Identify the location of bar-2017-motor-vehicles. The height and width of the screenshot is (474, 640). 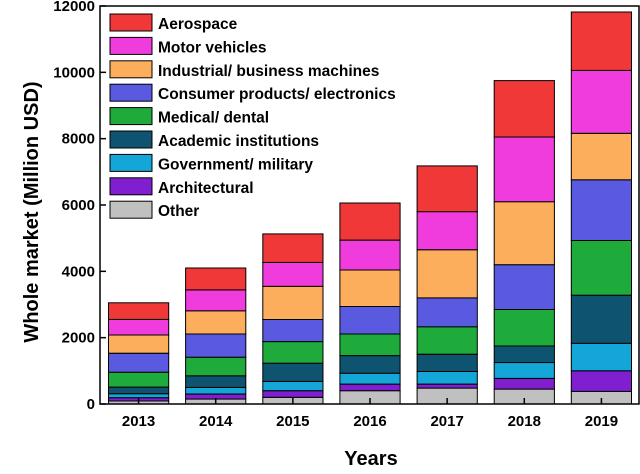
(447, 231).